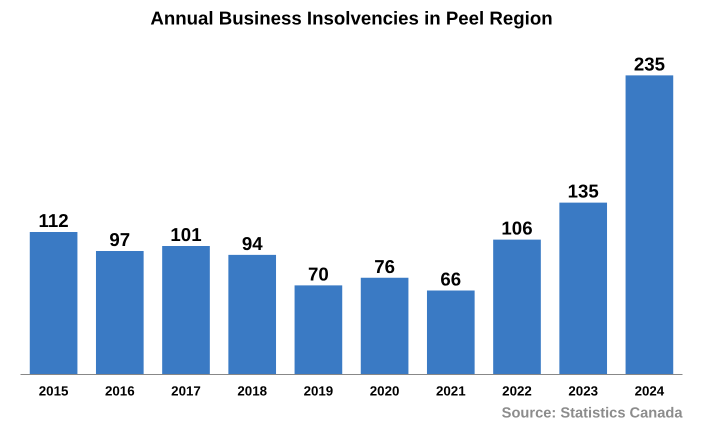  Describe the element at coordinates (384, 266) in the screenshot. I see `data-label: 76` at that location.